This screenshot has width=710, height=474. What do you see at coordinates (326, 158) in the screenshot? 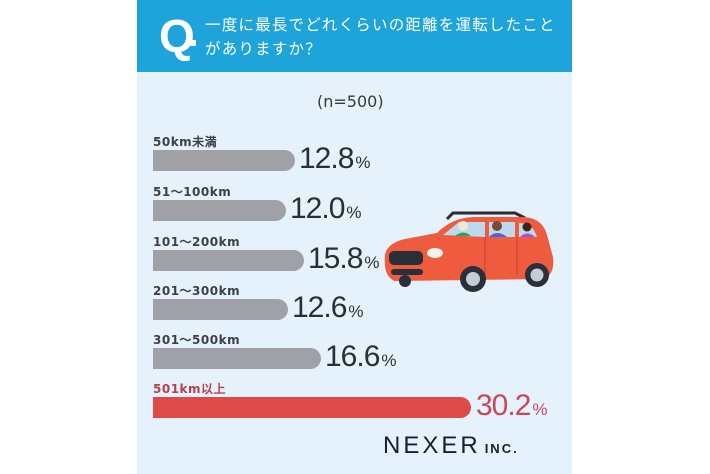
I see `value-number: 12.8` at bounding box center [326, 158].